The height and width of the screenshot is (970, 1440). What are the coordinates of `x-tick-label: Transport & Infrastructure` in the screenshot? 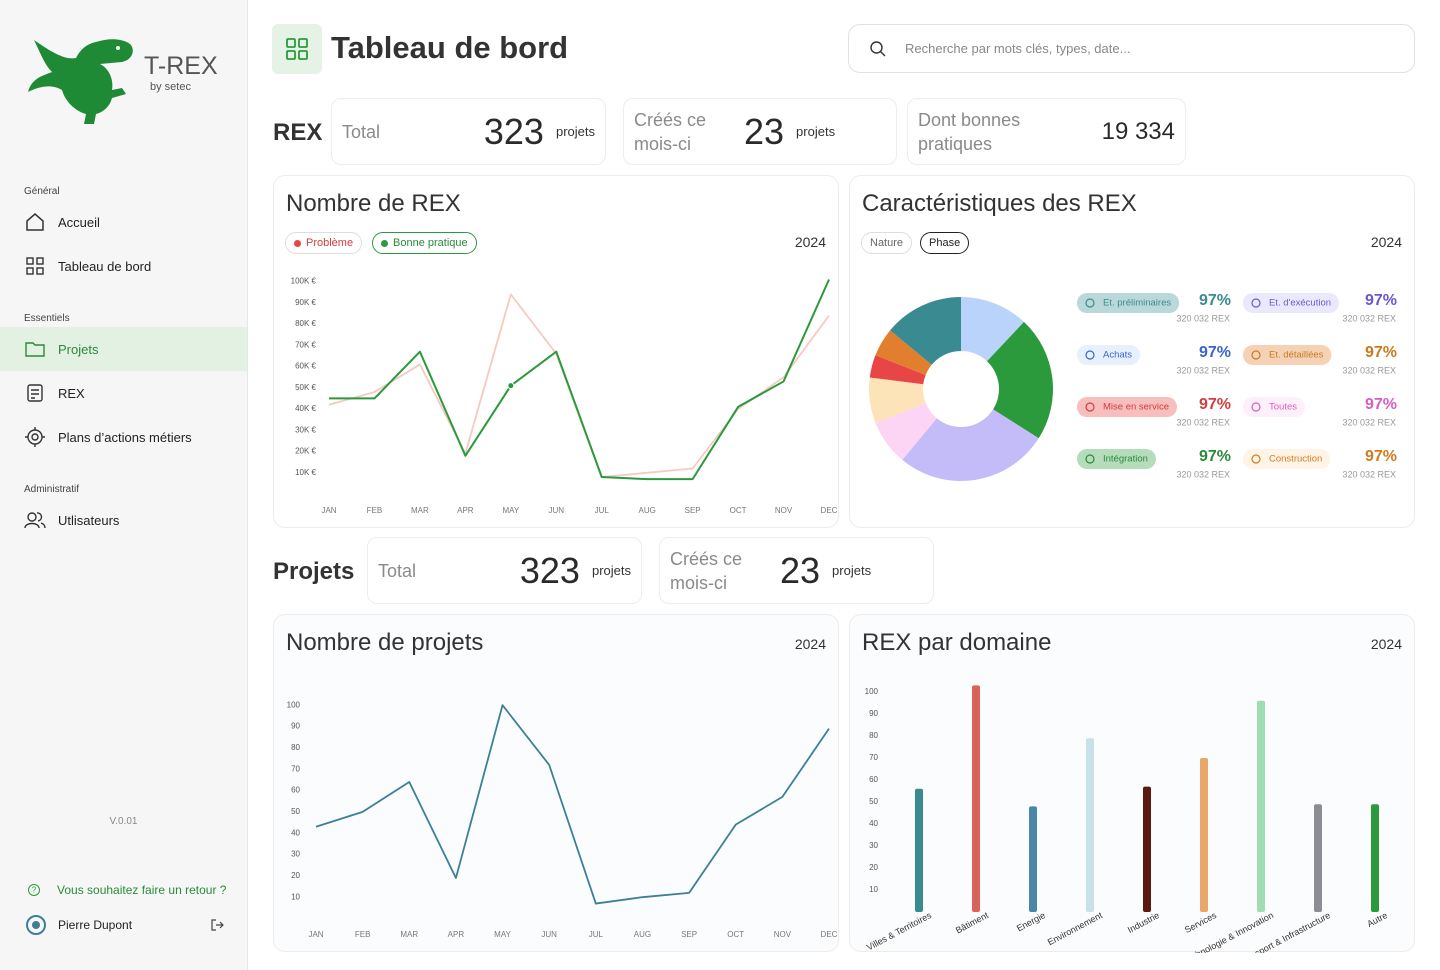 It's located at (1284, 931).